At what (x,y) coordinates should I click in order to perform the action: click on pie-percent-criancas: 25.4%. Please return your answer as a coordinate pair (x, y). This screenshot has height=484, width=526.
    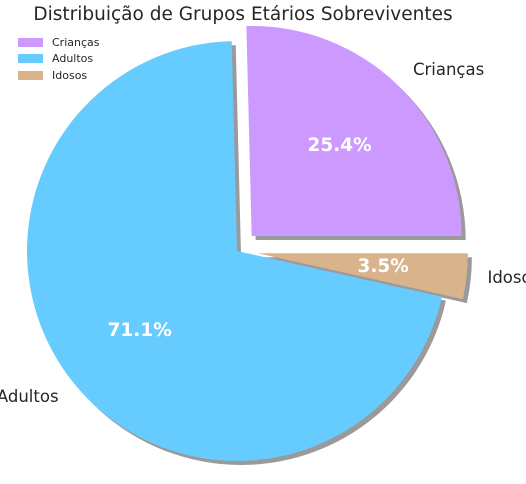
    Looking at the image, I should click on (340, 145).